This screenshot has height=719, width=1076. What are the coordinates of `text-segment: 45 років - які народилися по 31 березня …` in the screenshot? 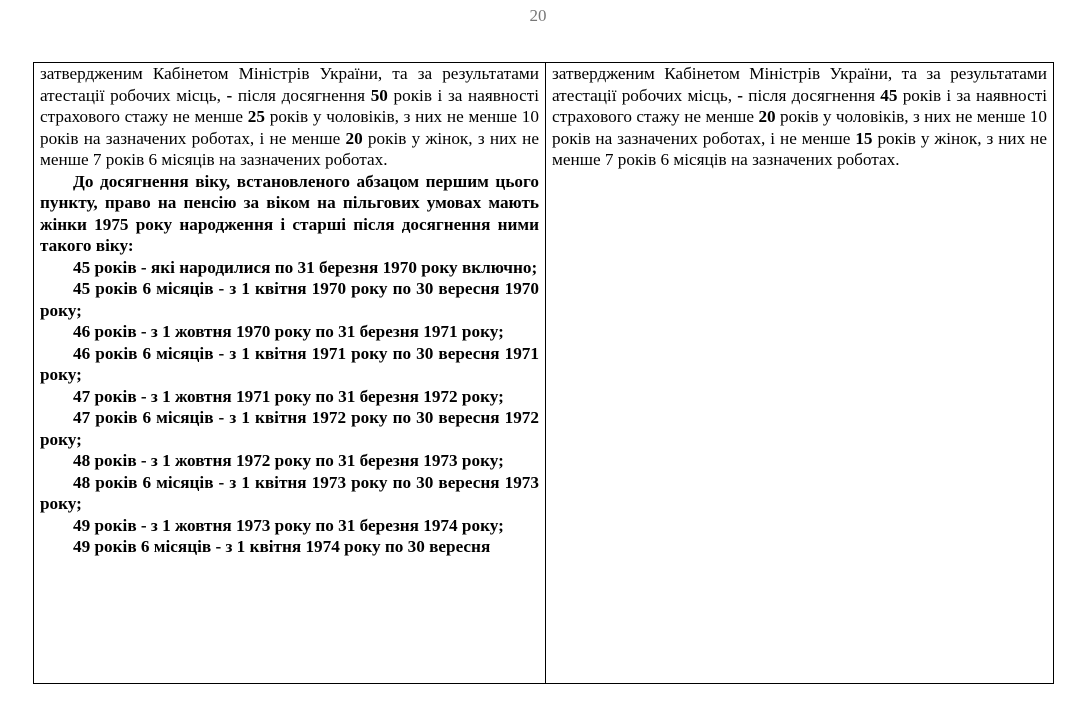 It's located at (305, 267).